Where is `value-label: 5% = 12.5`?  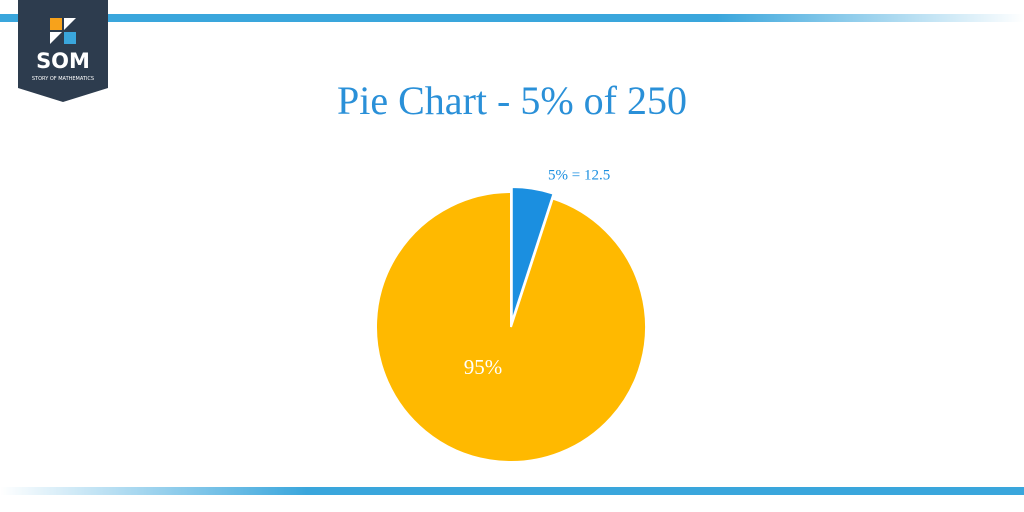 value-label: 5% = 12.5 is located at coordinates (579, 175).